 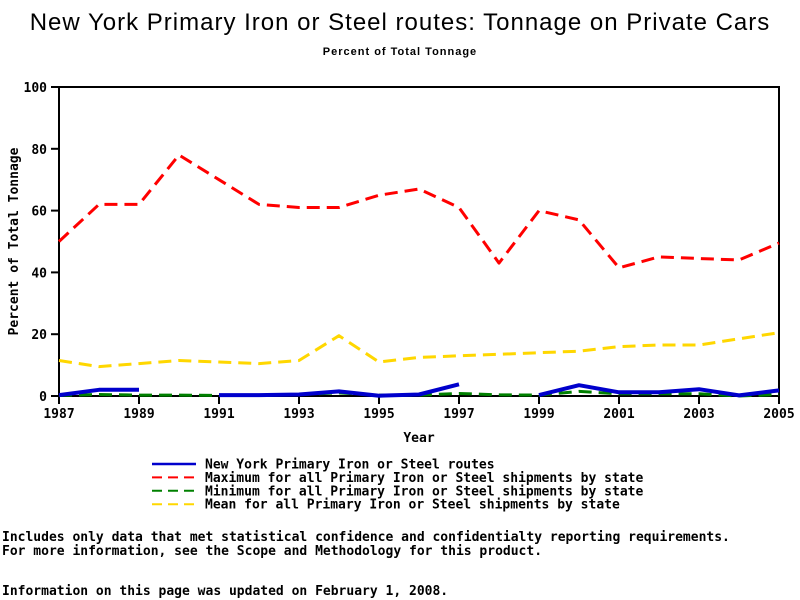 What do you see at coordinates (419, 350) in the screenshot?
I see `series-line-mean-by-state` at bounding box center [419, 350].